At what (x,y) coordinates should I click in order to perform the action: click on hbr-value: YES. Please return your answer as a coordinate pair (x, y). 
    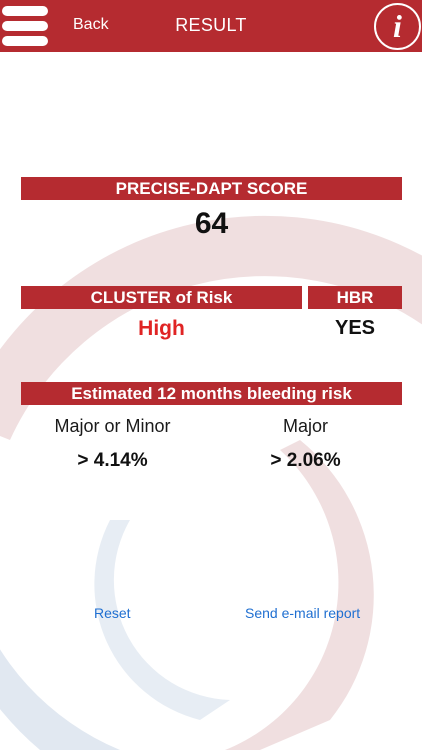
    Looking at the image, I should click on (355, 328).